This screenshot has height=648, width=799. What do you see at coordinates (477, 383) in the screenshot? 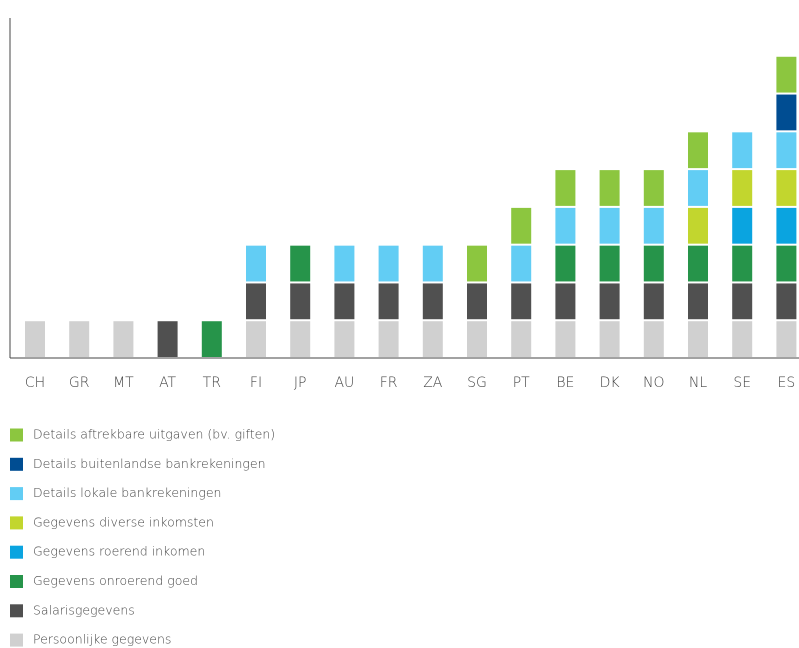
I see `x-tick-label: SG` at bounding box center [477, 383].